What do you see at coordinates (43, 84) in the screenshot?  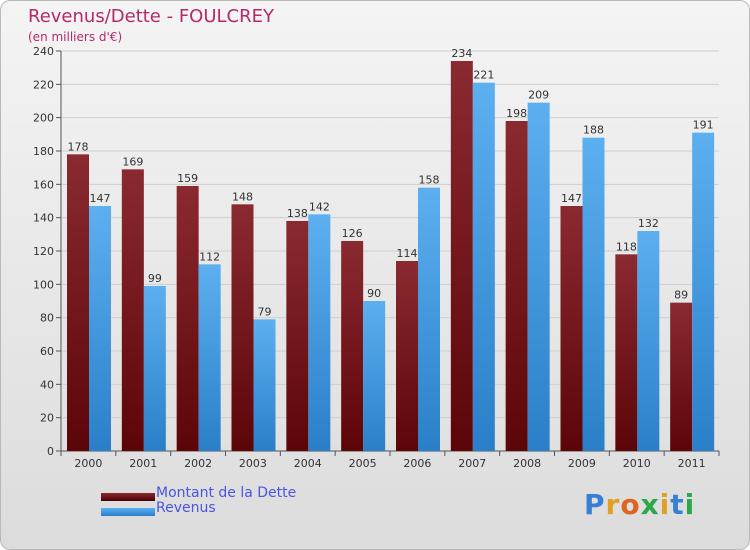 I see `y-tick-label: 220` at bounding box center [43, 84].